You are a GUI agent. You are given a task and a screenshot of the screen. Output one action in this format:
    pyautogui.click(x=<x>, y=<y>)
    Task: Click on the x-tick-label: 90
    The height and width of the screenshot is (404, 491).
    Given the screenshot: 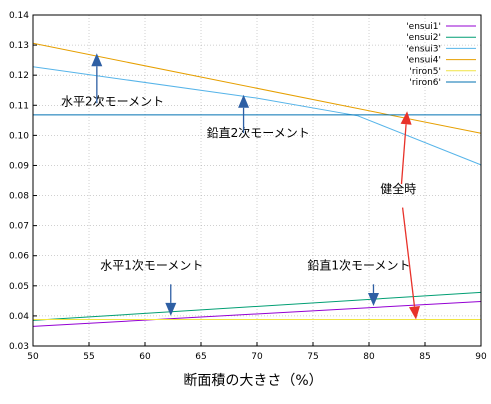 What is the action you would take?
    pyautogui.click(x=481, y=357)
    